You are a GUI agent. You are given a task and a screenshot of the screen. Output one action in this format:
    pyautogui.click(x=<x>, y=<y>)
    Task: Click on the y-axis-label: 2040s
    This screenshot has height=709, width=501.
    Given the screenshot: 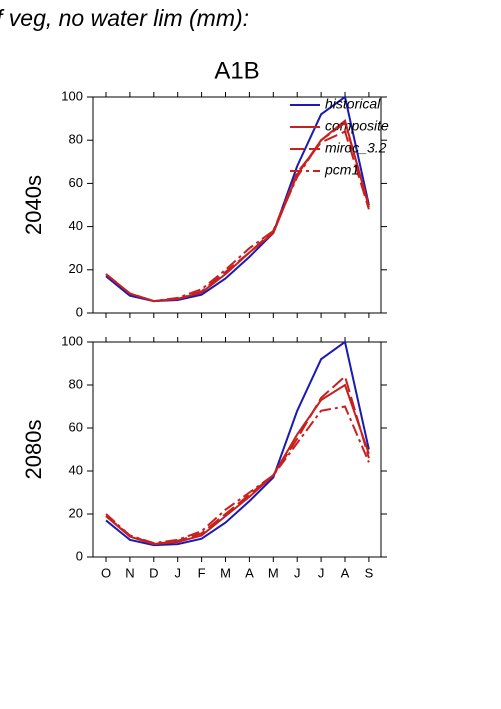 What is the action you would take?
    pyautogui.click(x=33, y=205)
    